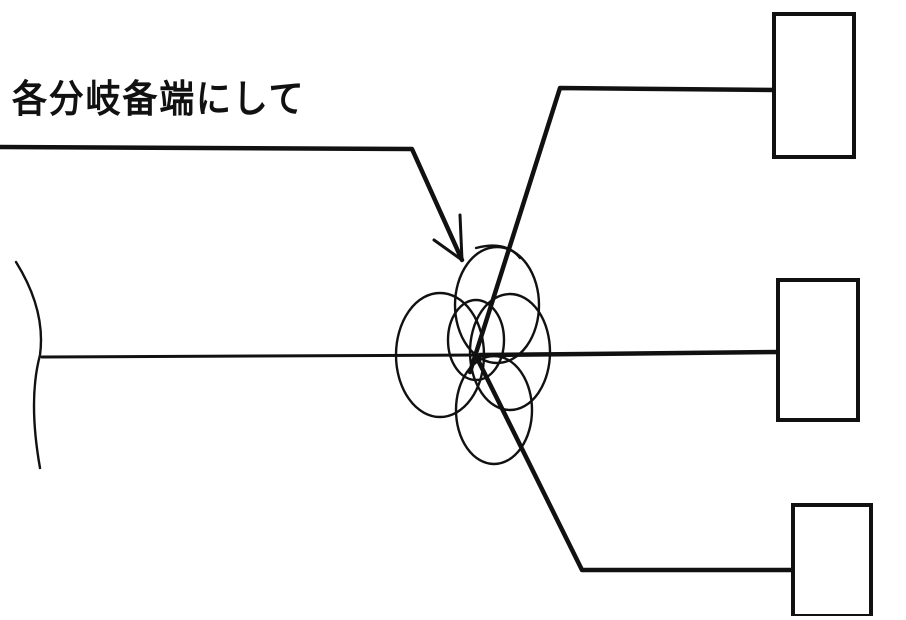 This screenshot has height=620, width=906. Describe the element at coordinates (832, 560) in the screenshot. I see `terminal-box-lower` at that location.